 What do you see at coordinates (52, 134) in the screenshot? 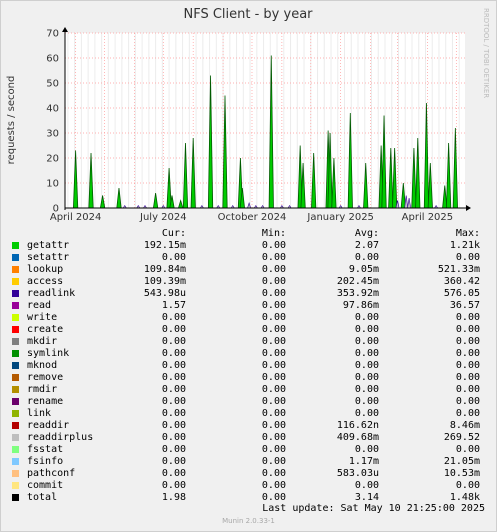
I see `y-tick-label: 30` at bounding box center [52, 134].